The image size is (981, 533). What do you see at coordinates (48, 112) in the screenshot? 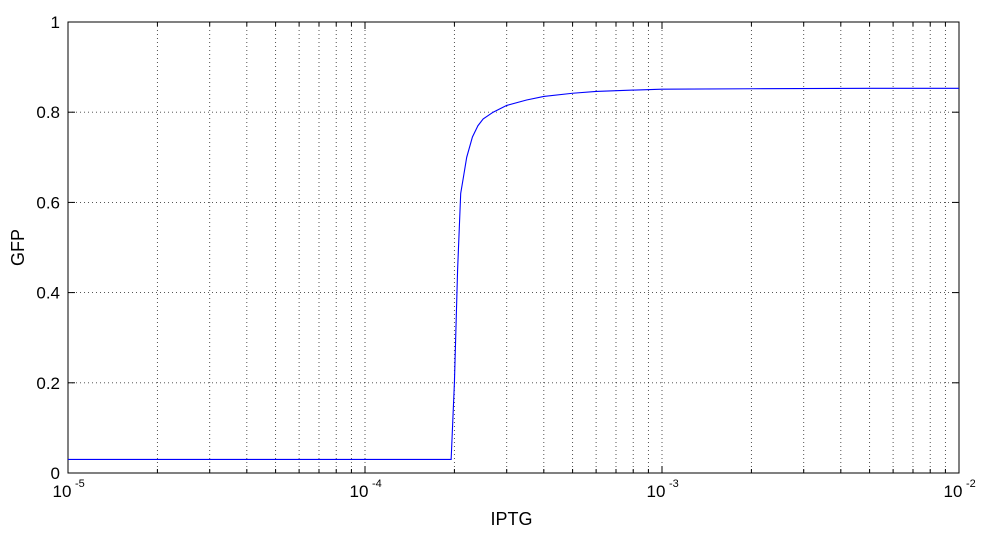
I see `y-tick-label: 0.8` at bounding box center [48, 112].